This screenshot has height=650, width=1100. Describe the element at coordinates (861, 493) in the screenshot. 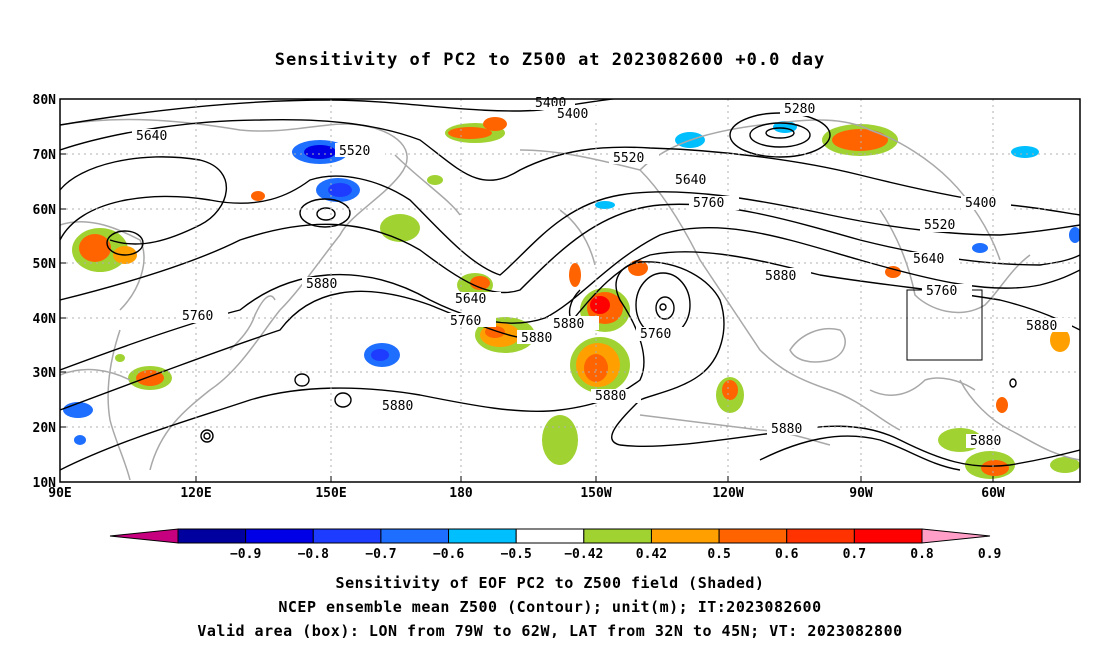

I see `lon-label: 90W` at that location.